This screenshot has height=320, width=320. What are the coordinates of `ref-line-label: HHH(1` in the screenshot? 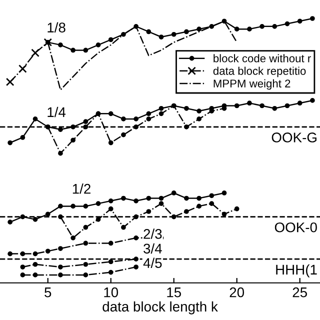 It's located at (296, 271).